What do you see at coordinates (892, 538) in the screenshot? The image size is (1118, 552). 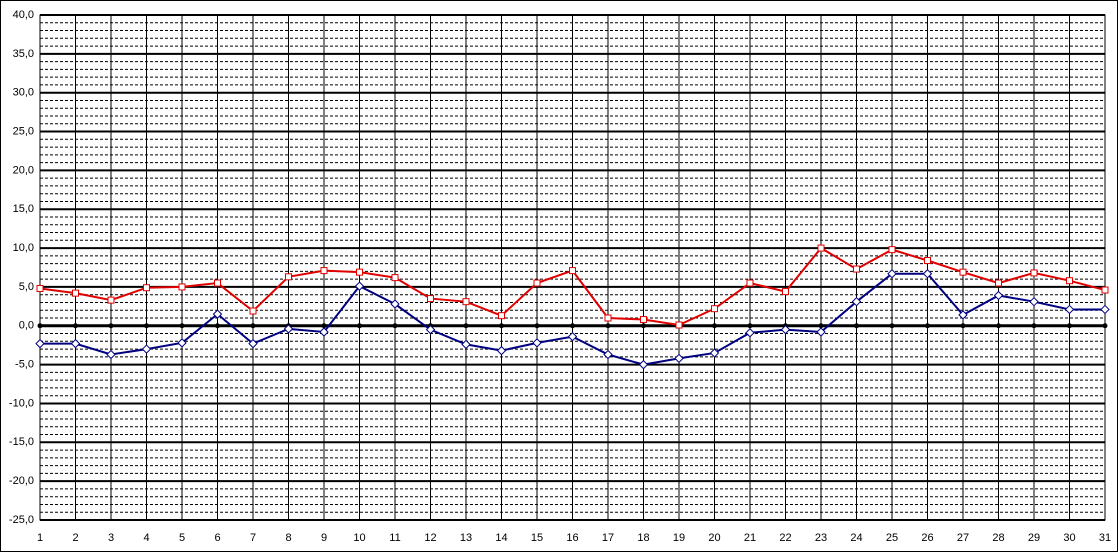 I see `x-tick-label: 25` at bounding box center [892, 538].